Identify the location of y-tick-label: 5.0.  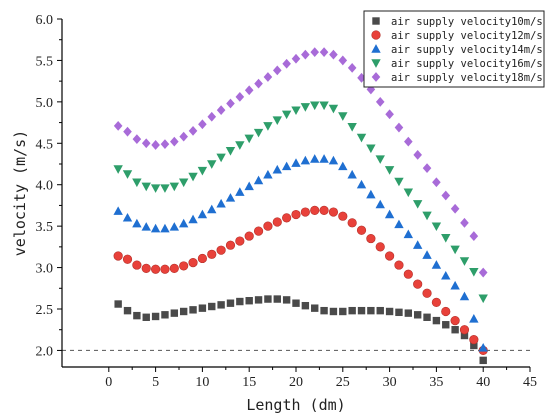
(45, 103).